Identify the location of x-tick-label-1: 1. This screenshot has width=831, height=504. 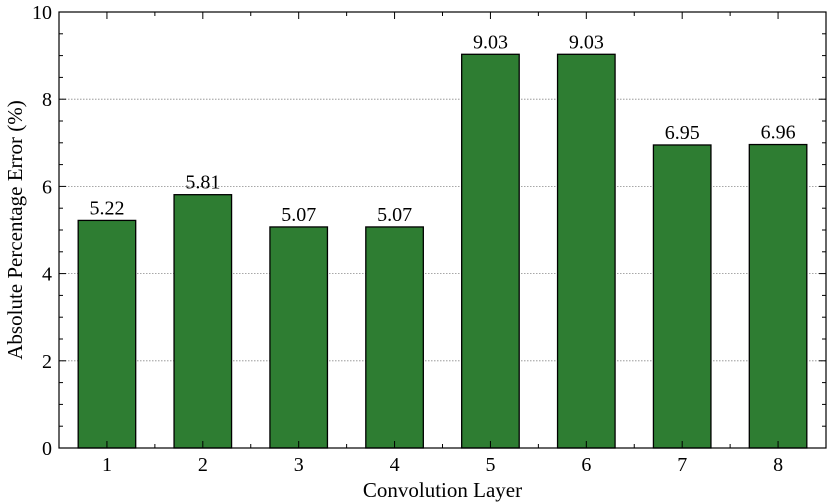
(107, 465).